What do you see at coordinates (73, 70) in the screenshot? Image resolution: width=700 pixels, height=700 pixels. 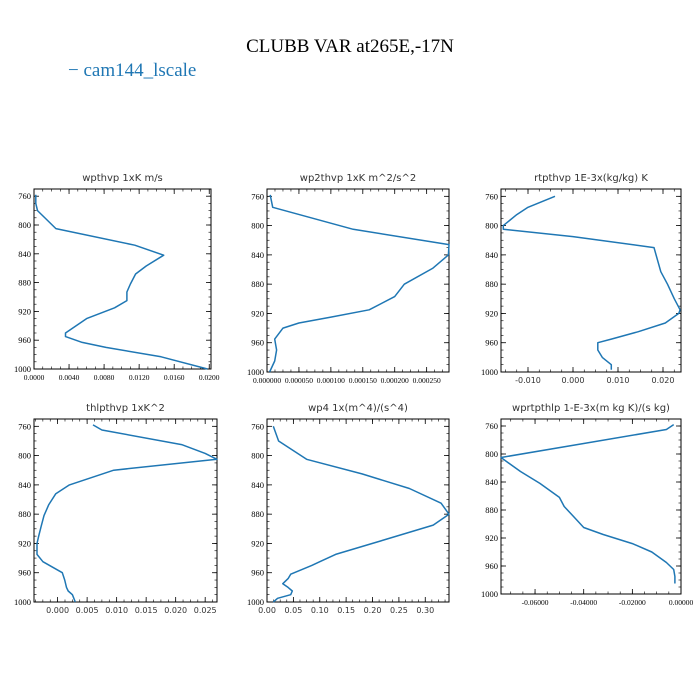 I see `legend-dash: −` at bounding box center [73, 70].